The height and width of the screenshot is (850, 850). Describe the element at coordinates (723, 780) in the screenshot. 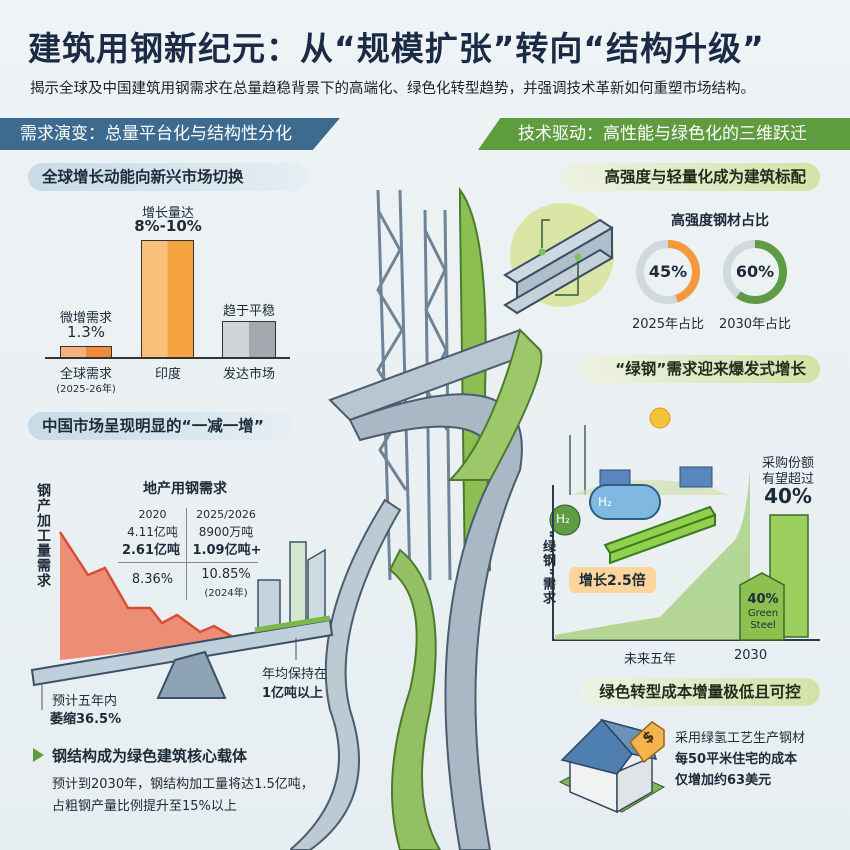

I see `cost-line3: 仅增加约63美元` at that location.